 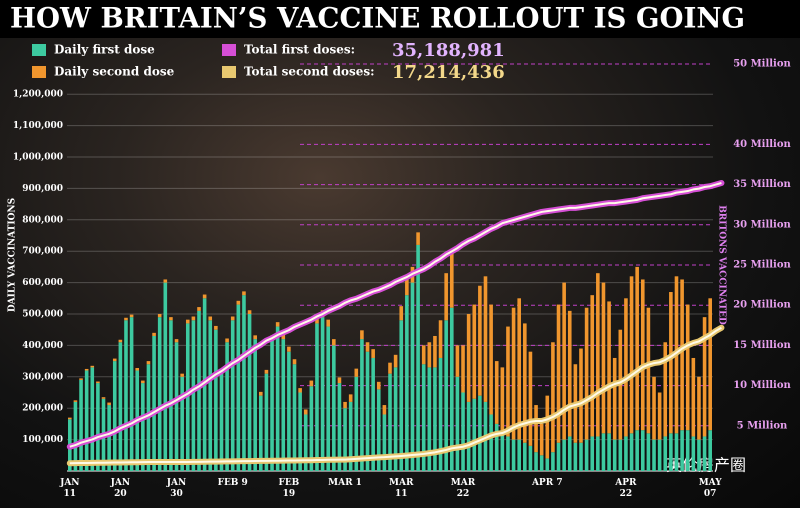 What do you see at coordinates (104, 50) in the screenshot?
I see `legend-label: Daily first dose` at bounding box center [104, 50].